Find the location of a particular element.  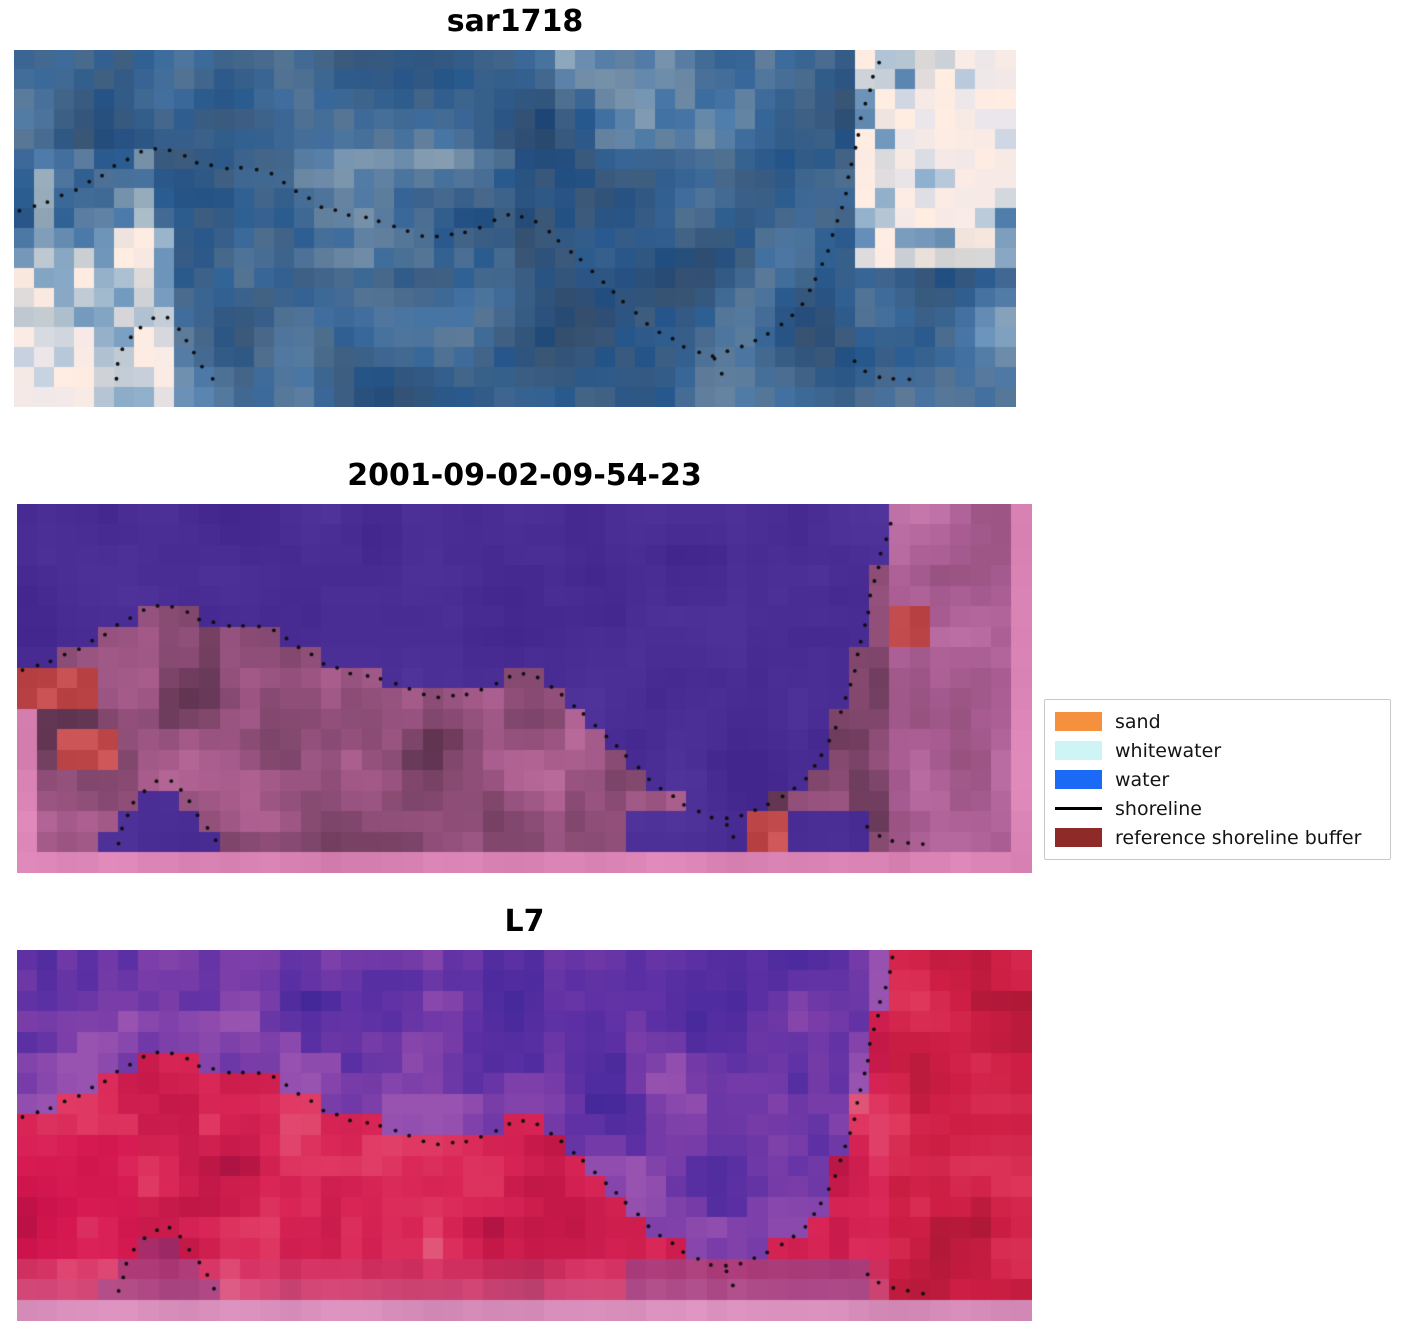

legend-row-shoreline: shoreline is located at coordinates (1217, 808).